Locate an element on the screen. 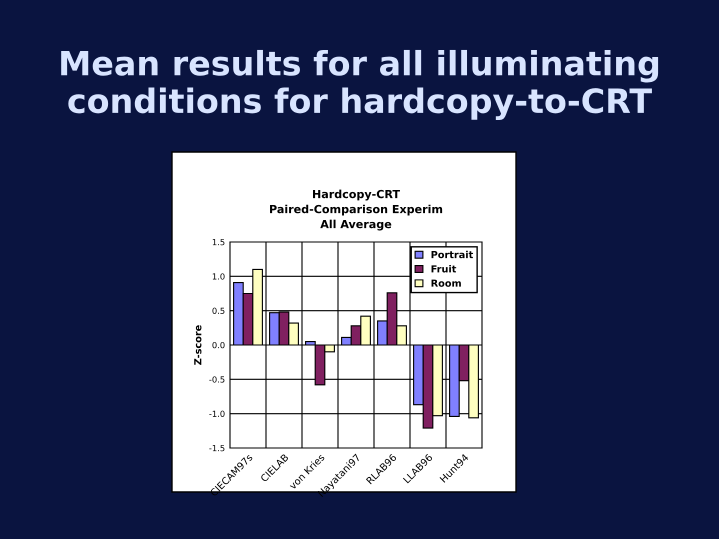 The height and width of the screenshot is (539, 719). y-tick-label: -1.5 is located at coordinates (216, 448).